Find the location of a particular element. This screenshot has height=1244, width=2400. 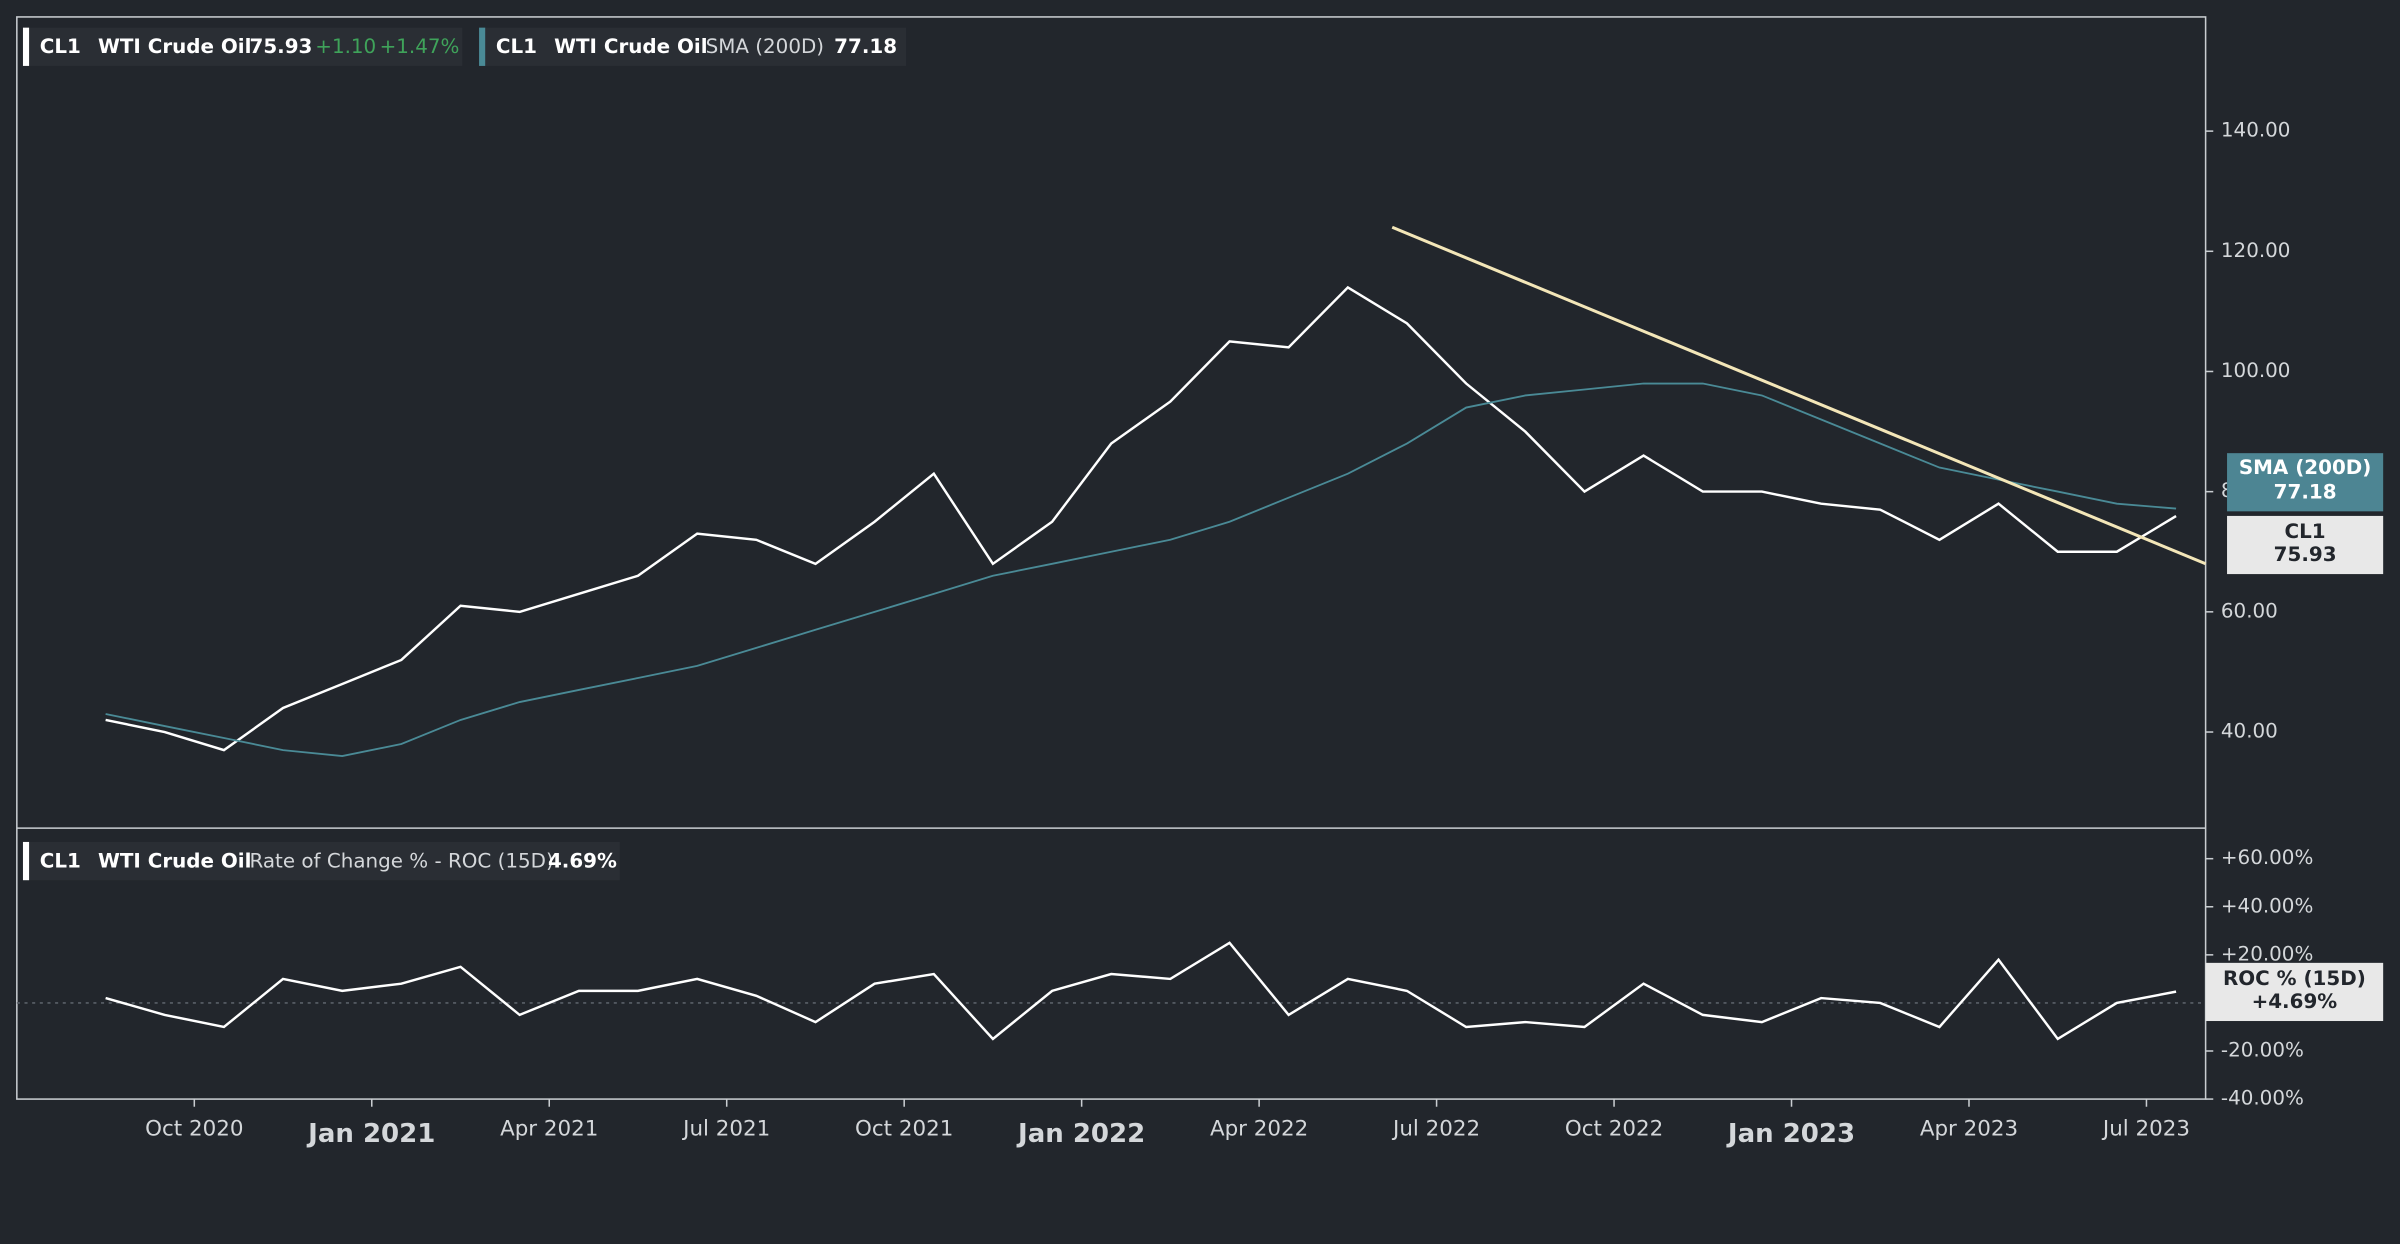

x-tick-label: Jul 2021 is located at coordinates (725, 1129).